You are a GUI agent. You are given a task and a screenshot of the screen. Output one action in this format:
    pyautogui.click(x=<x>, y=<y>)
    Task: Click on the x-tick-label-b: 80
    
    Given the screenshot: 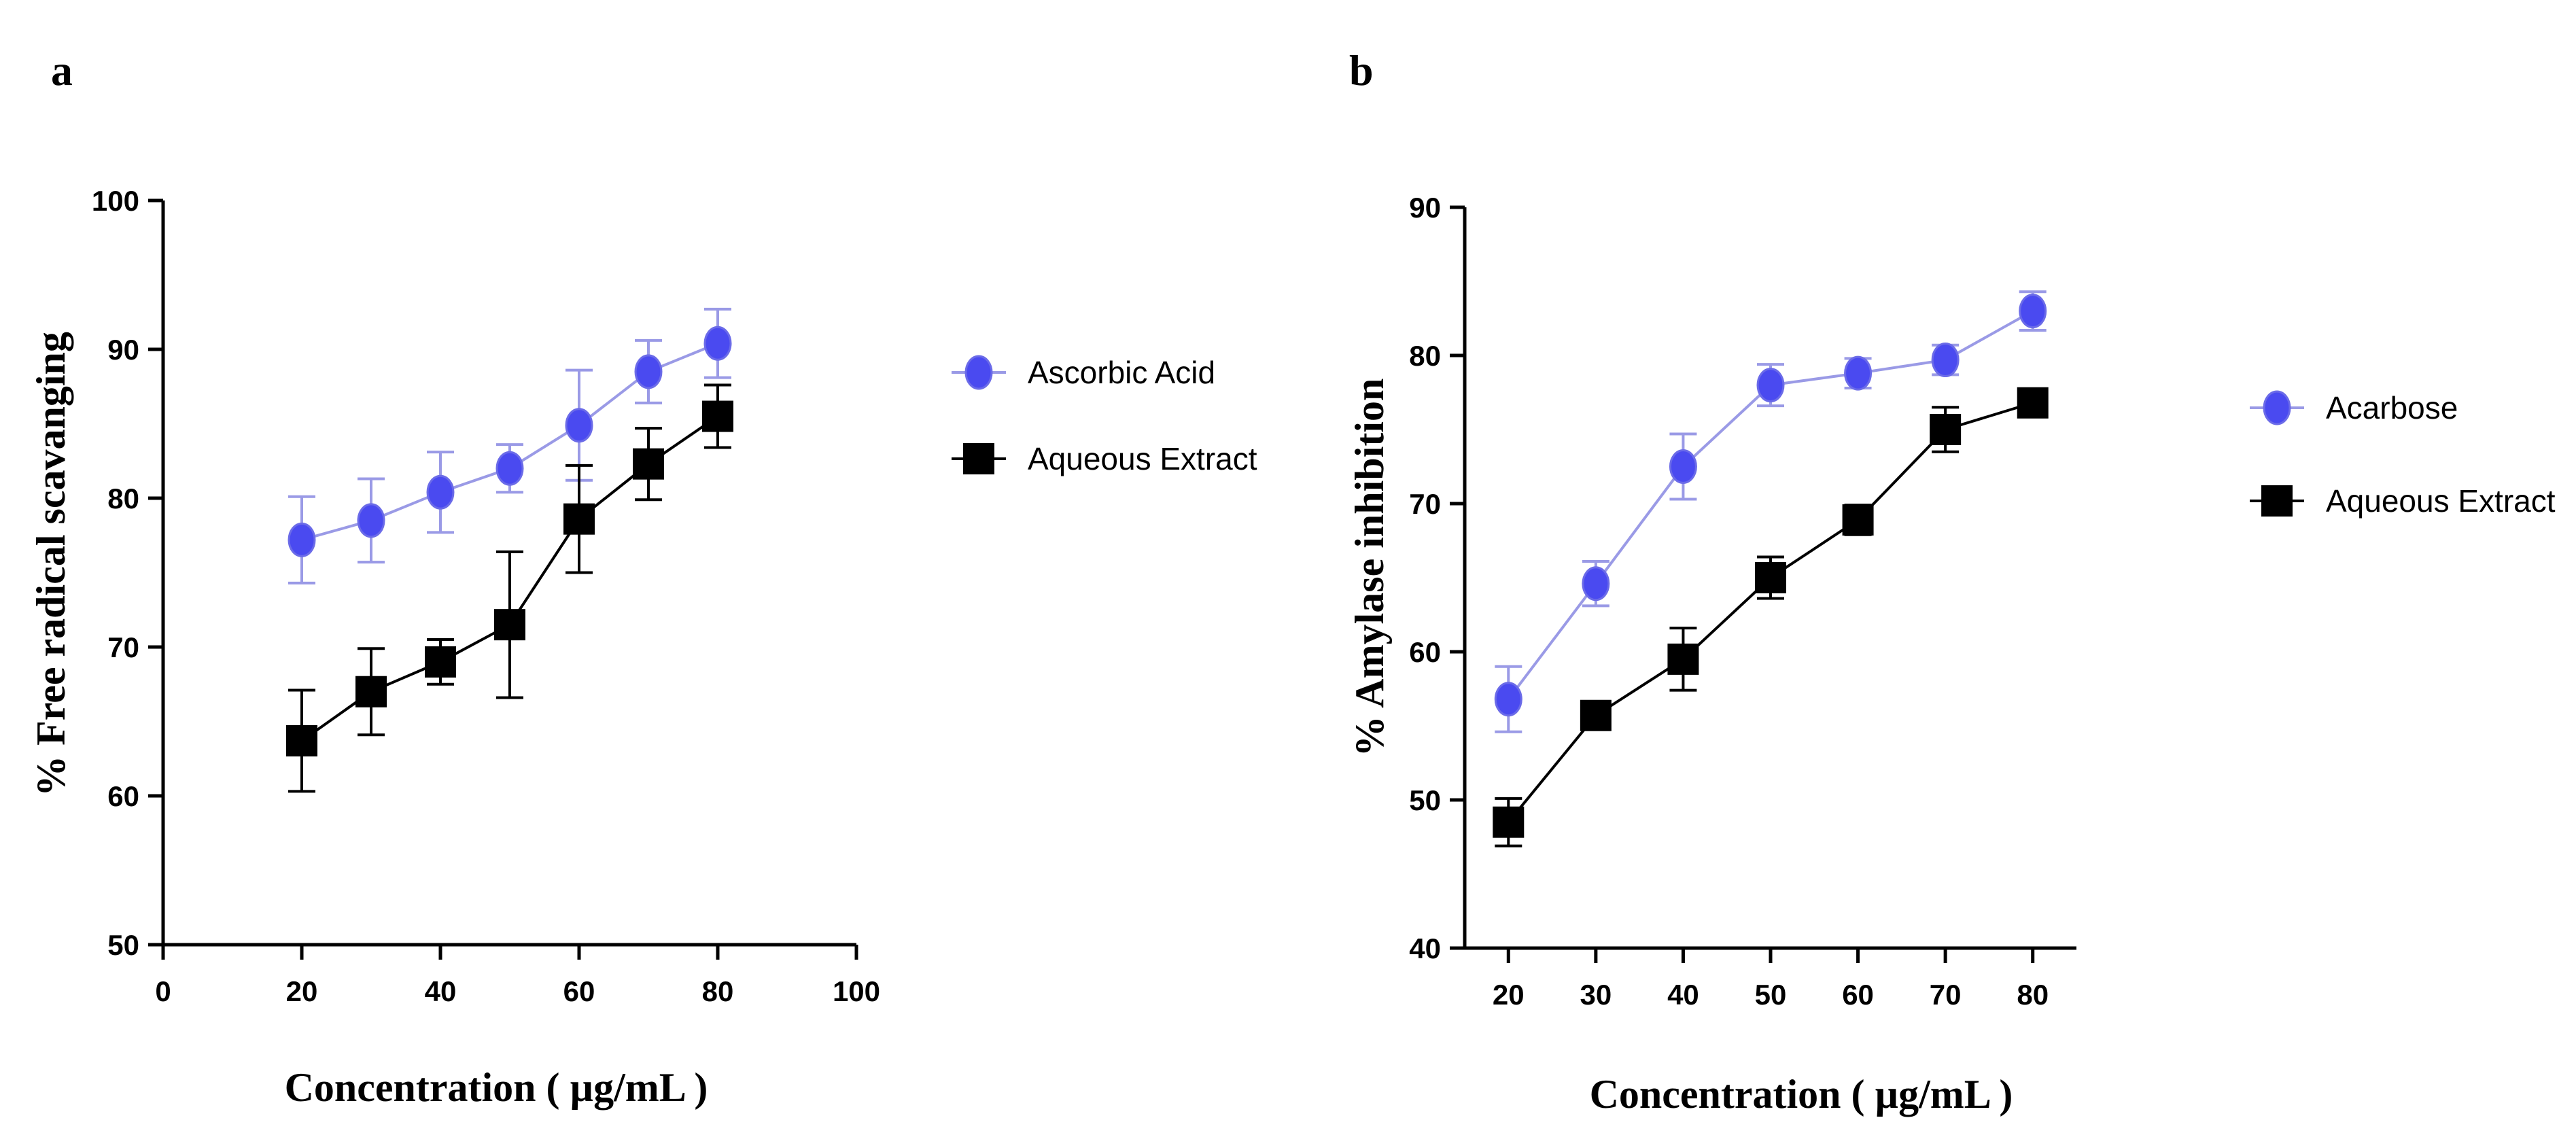 What is the action you would take?
    pyautogui.click(x=2033, y=995)
    